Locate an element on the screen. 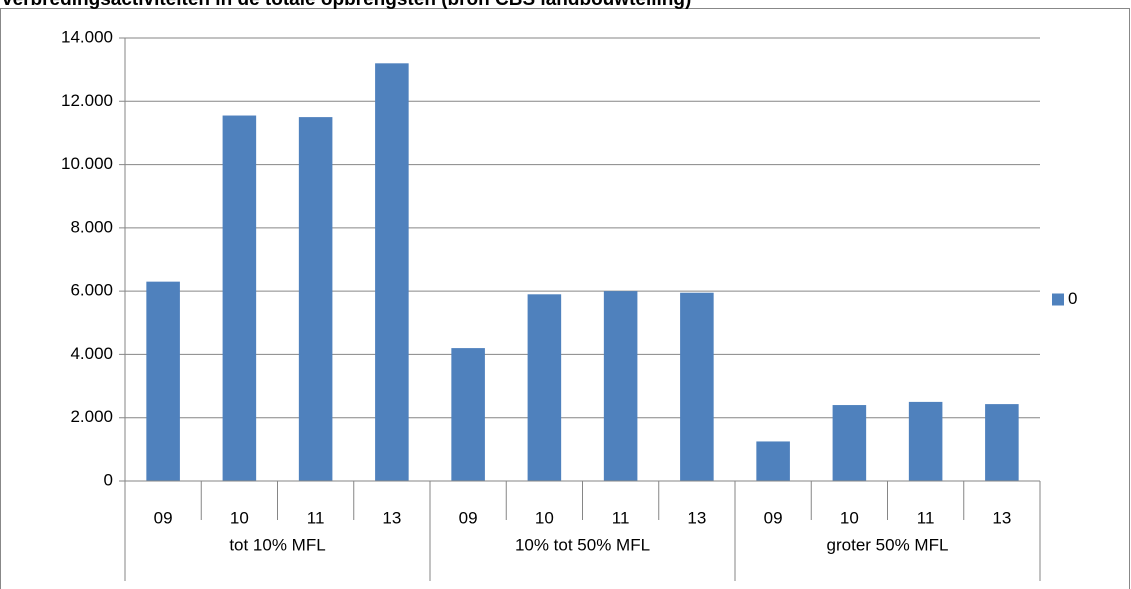  legend-label: 0 is located at coordinates (1072, 298).